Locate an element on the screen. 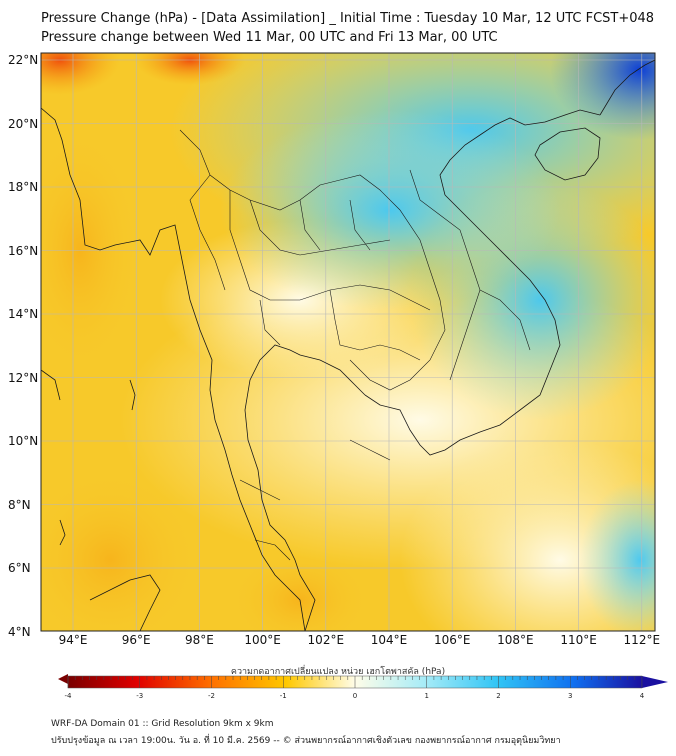 The height and width of the screenshot is (756, 676). lat-label: 4°N is located at coordinates (19, 631).